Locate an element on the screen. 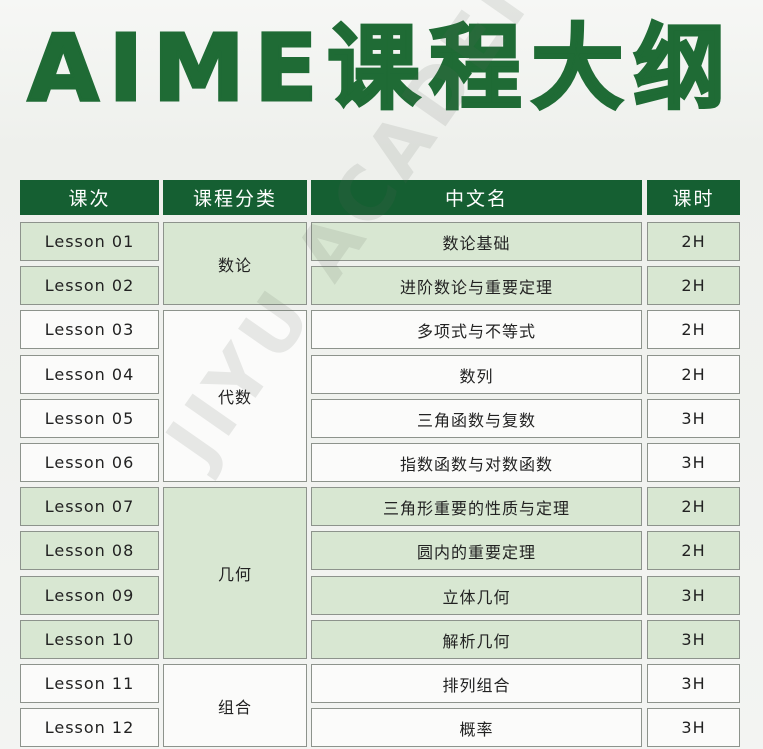 This screenshot has height=749, width=763. course-name-cell: 多项式与不等式 is located at coordinates (476, 329).